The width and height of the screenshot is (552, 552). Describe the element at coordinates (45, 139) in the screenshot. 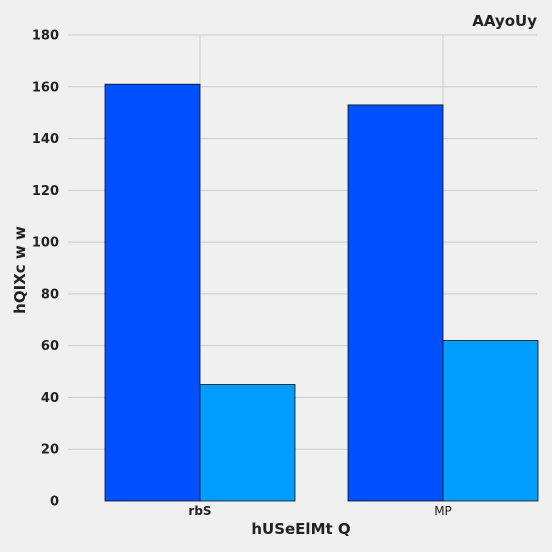

I see `y-tick-label: 140` at that location.